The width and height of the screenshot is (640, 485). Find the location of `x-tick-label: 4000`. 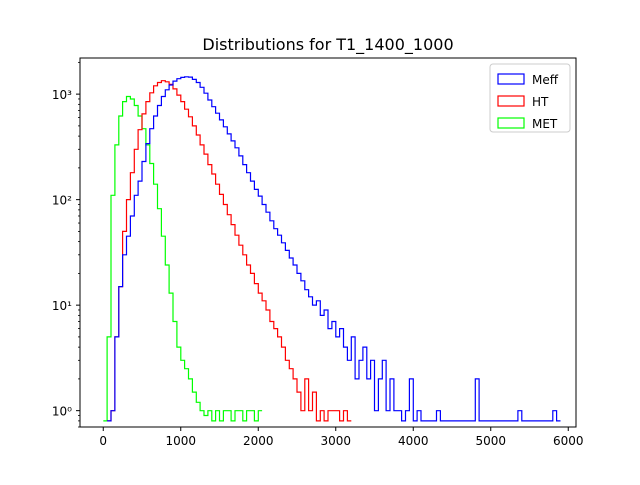

x-tick-label: 4000 is located at coordinates (413, 441).